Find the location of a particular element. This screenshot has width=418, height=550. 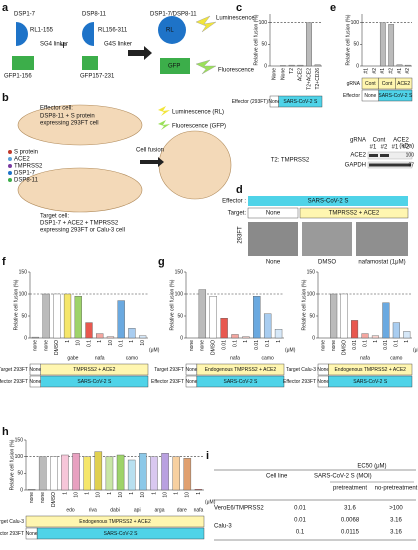

panel-label: d is located at coordinates (239, 190).